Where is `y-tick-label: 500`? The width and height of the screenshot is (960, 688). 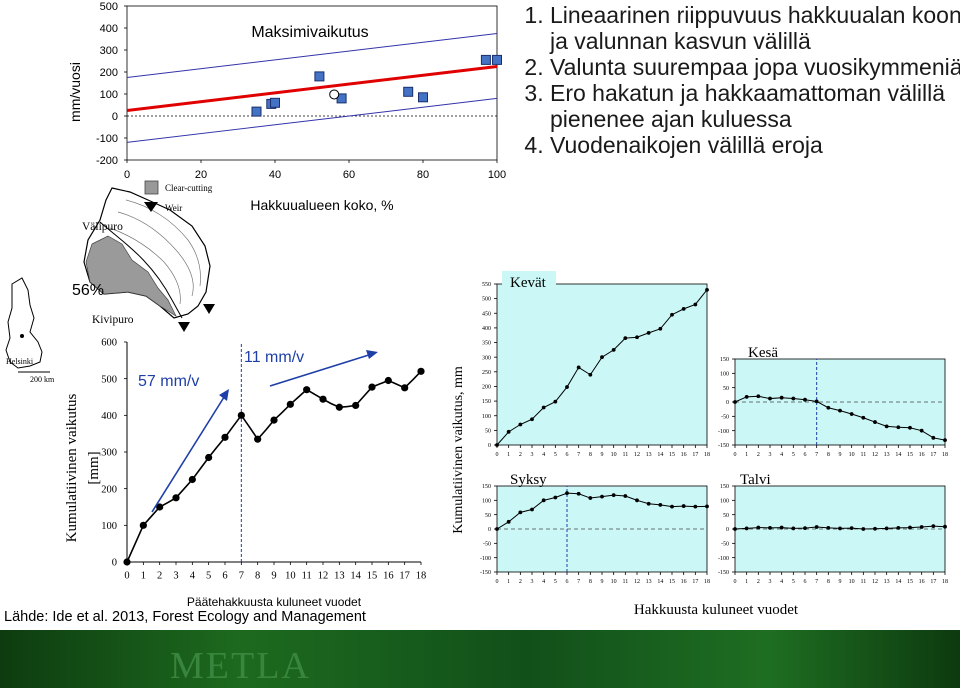 y-tick-label: 500 is located at coordinates (109, 379).